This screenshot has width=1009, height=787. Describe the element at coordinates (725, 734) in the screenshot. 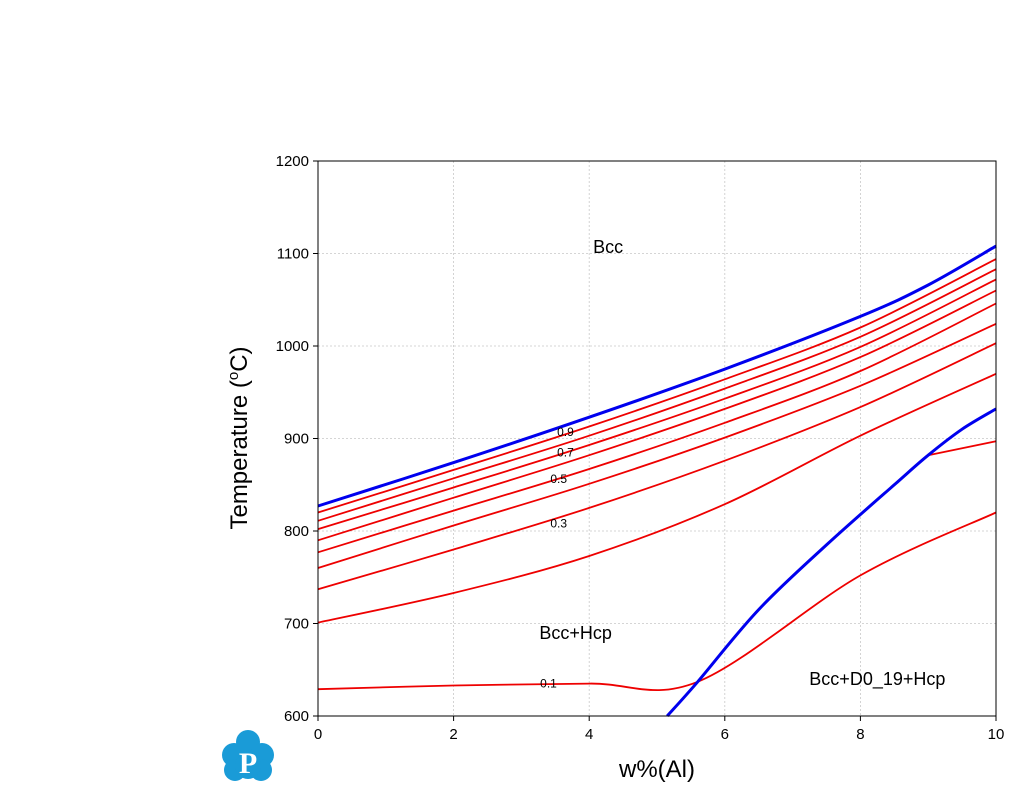

I see `x-tick-label: 6` at that location.